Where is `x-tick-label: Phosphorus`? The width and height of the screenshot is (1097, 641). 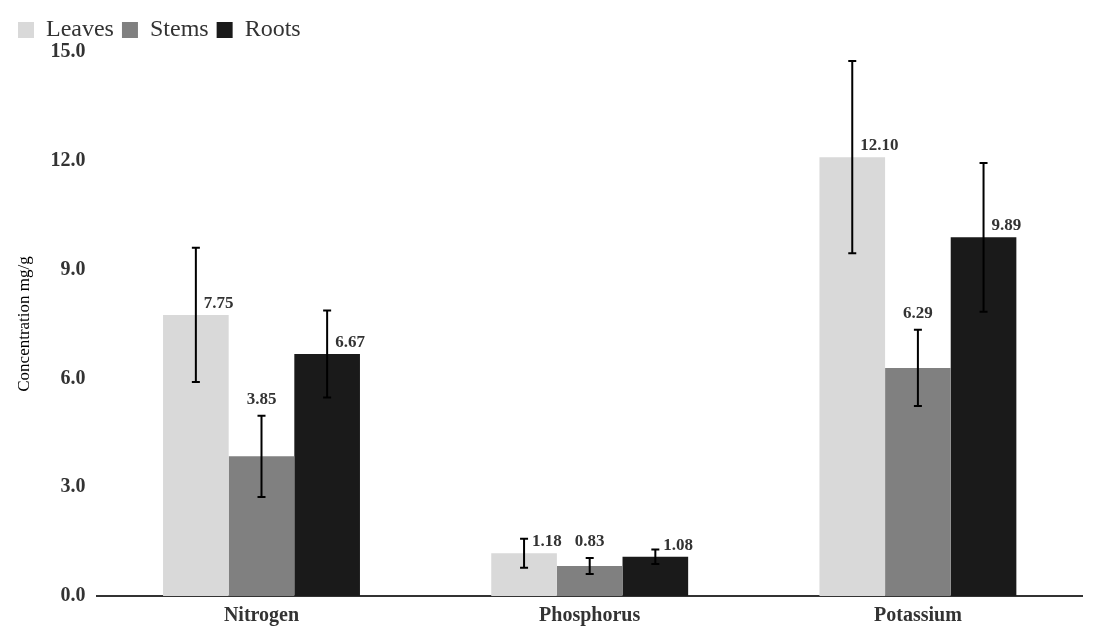 x-tick-label: Phosphorus is located at coordinates (590, 615).